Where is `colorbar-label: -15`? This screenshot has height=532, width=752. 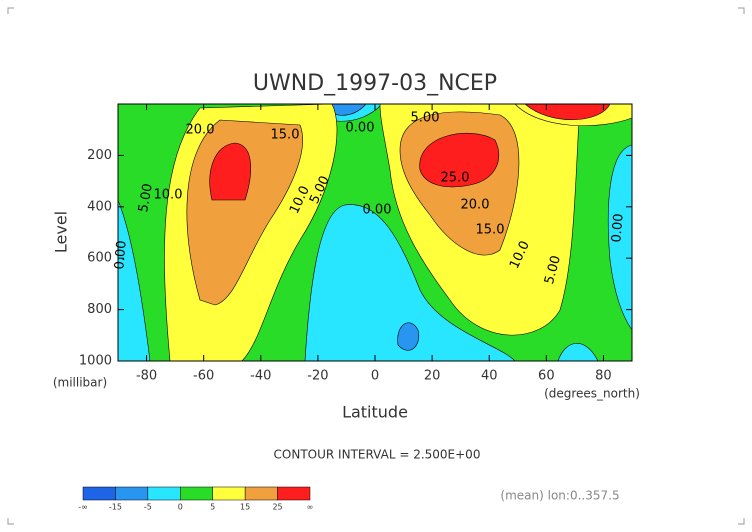
colorbar-label: -15 is located at coordinates (115, 507).